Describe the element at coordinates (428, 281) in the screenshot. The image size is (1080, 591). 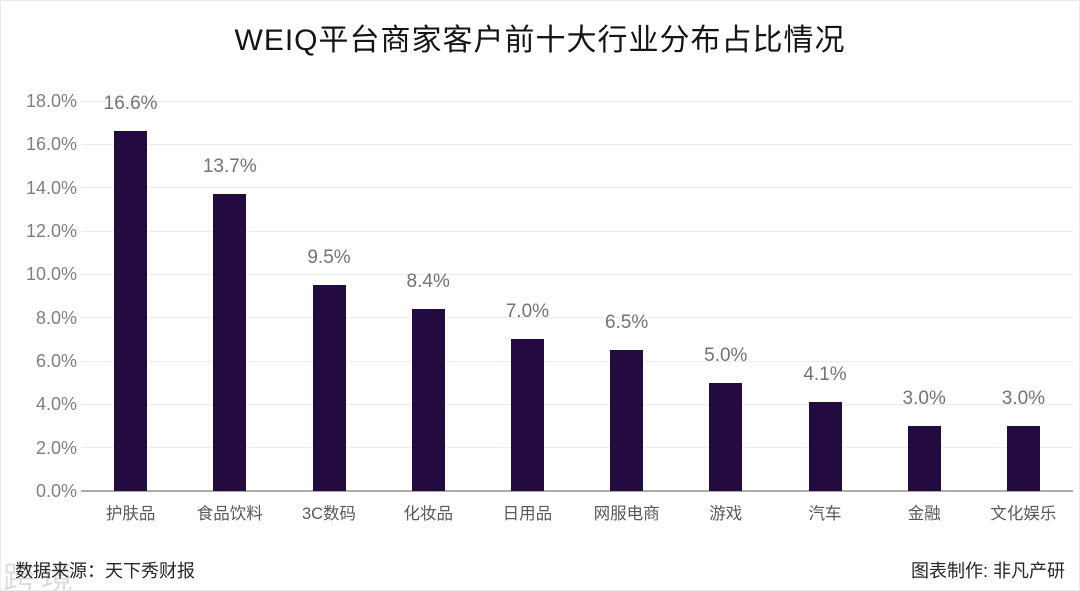
I see `bar-value-label: 8.4%` at that location.